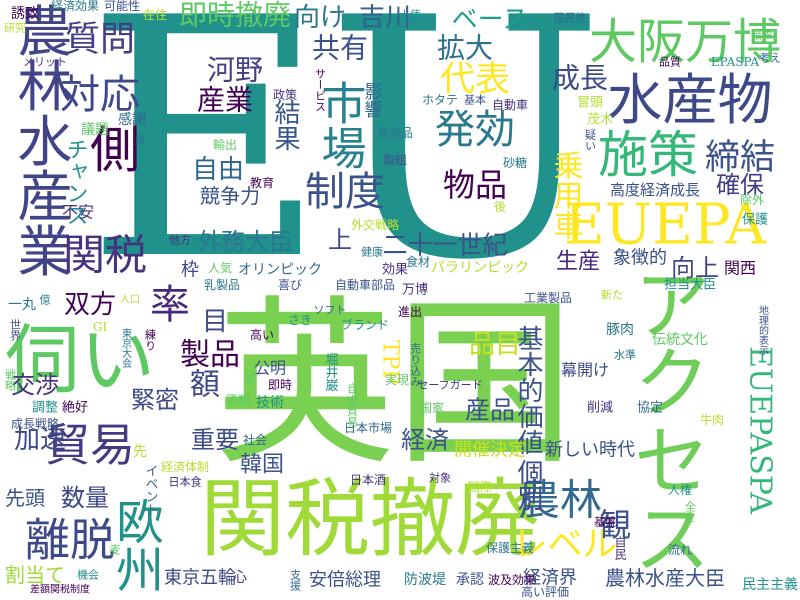 The image size is (800, 600). Describe the element at coordinates (515, 163) in the screenshot. I see `word: 砂糖` at that location.